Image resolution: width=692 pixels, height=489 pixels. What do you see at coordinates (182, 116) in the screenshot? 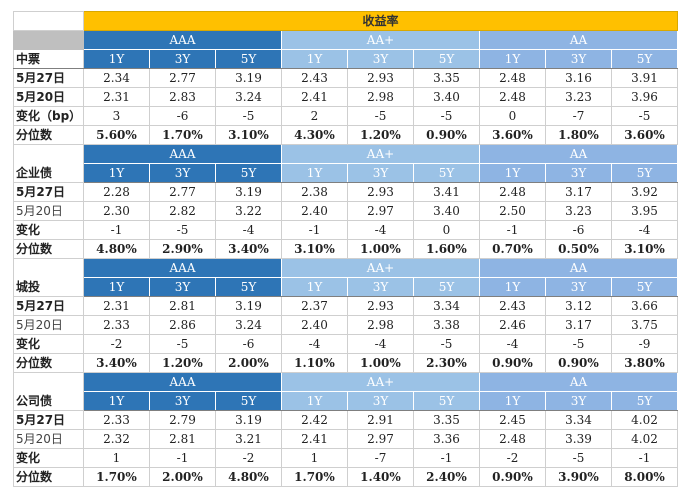
I see `value-cell: -6` at bounding box center [182, 116].